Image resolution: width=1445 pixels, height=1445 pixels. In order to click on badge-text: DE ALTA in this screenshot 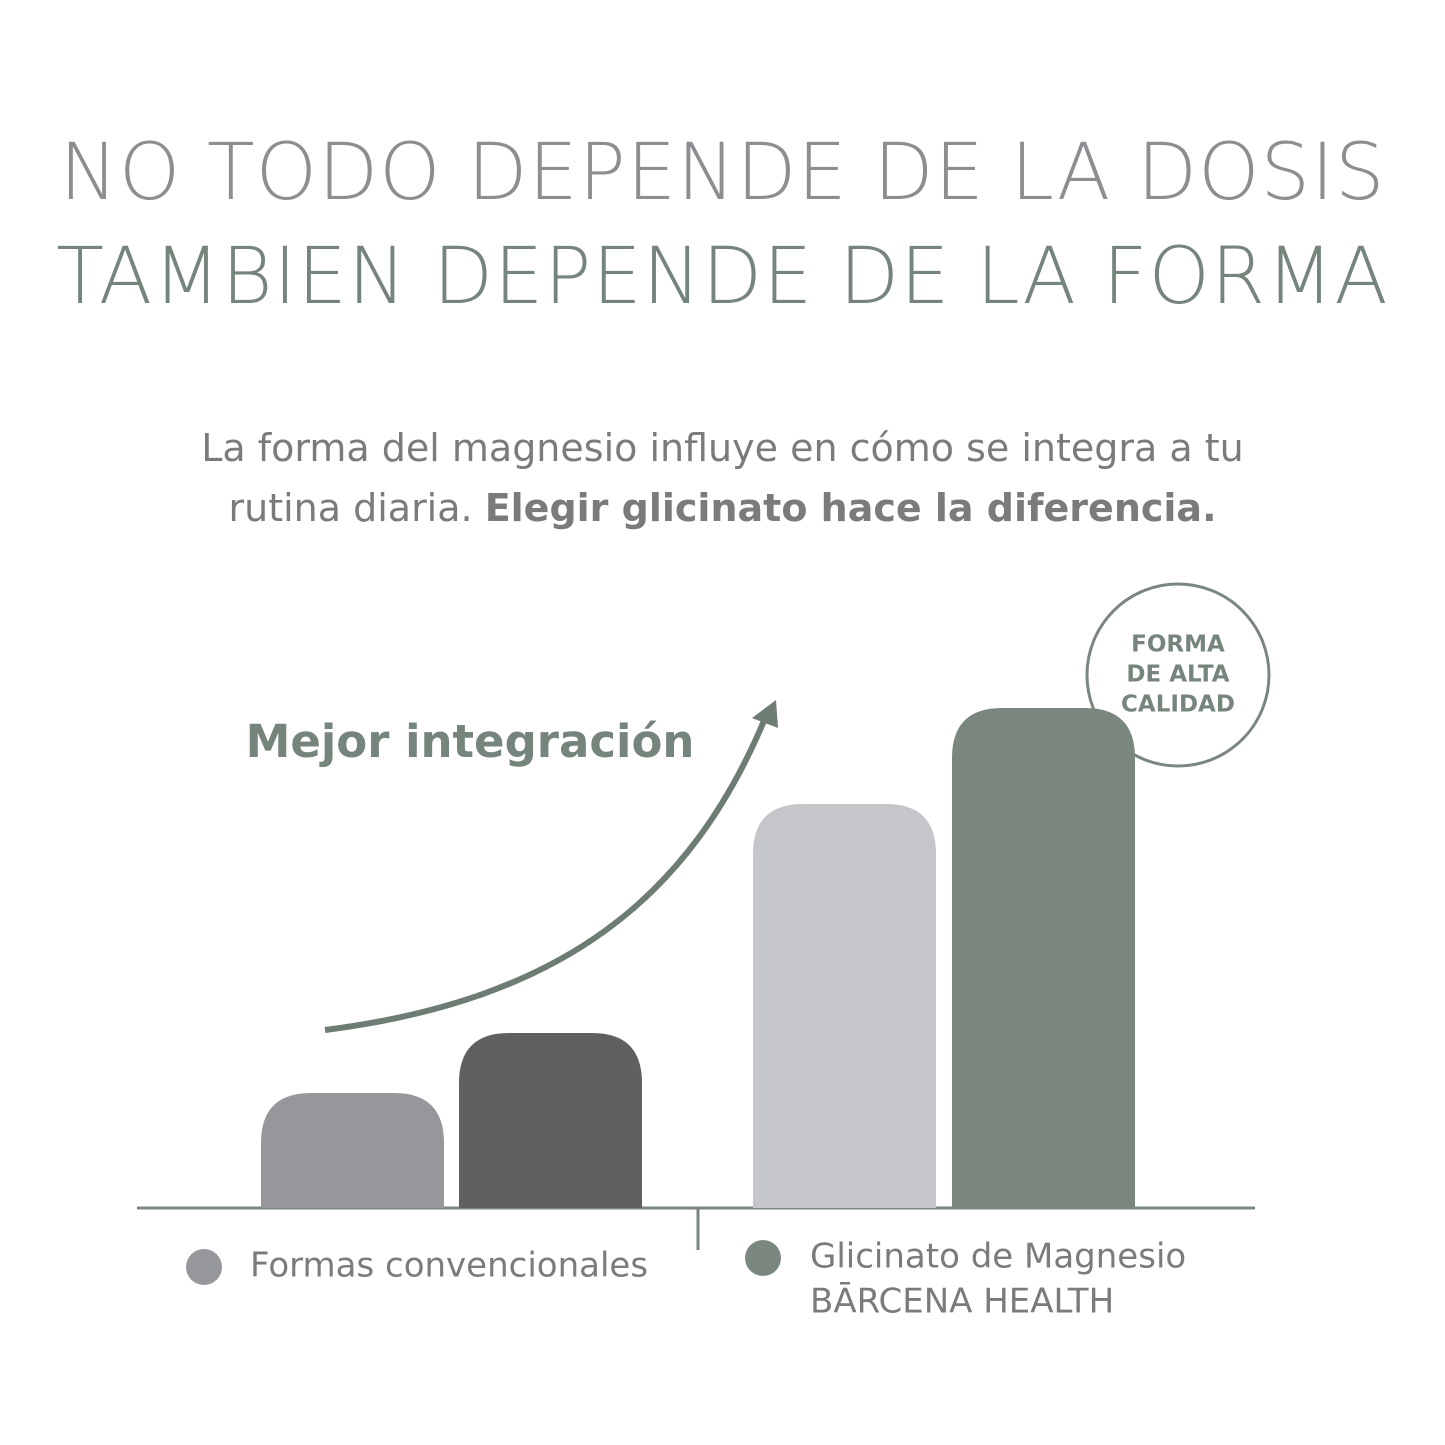, I will do `click(1177, 675)`.